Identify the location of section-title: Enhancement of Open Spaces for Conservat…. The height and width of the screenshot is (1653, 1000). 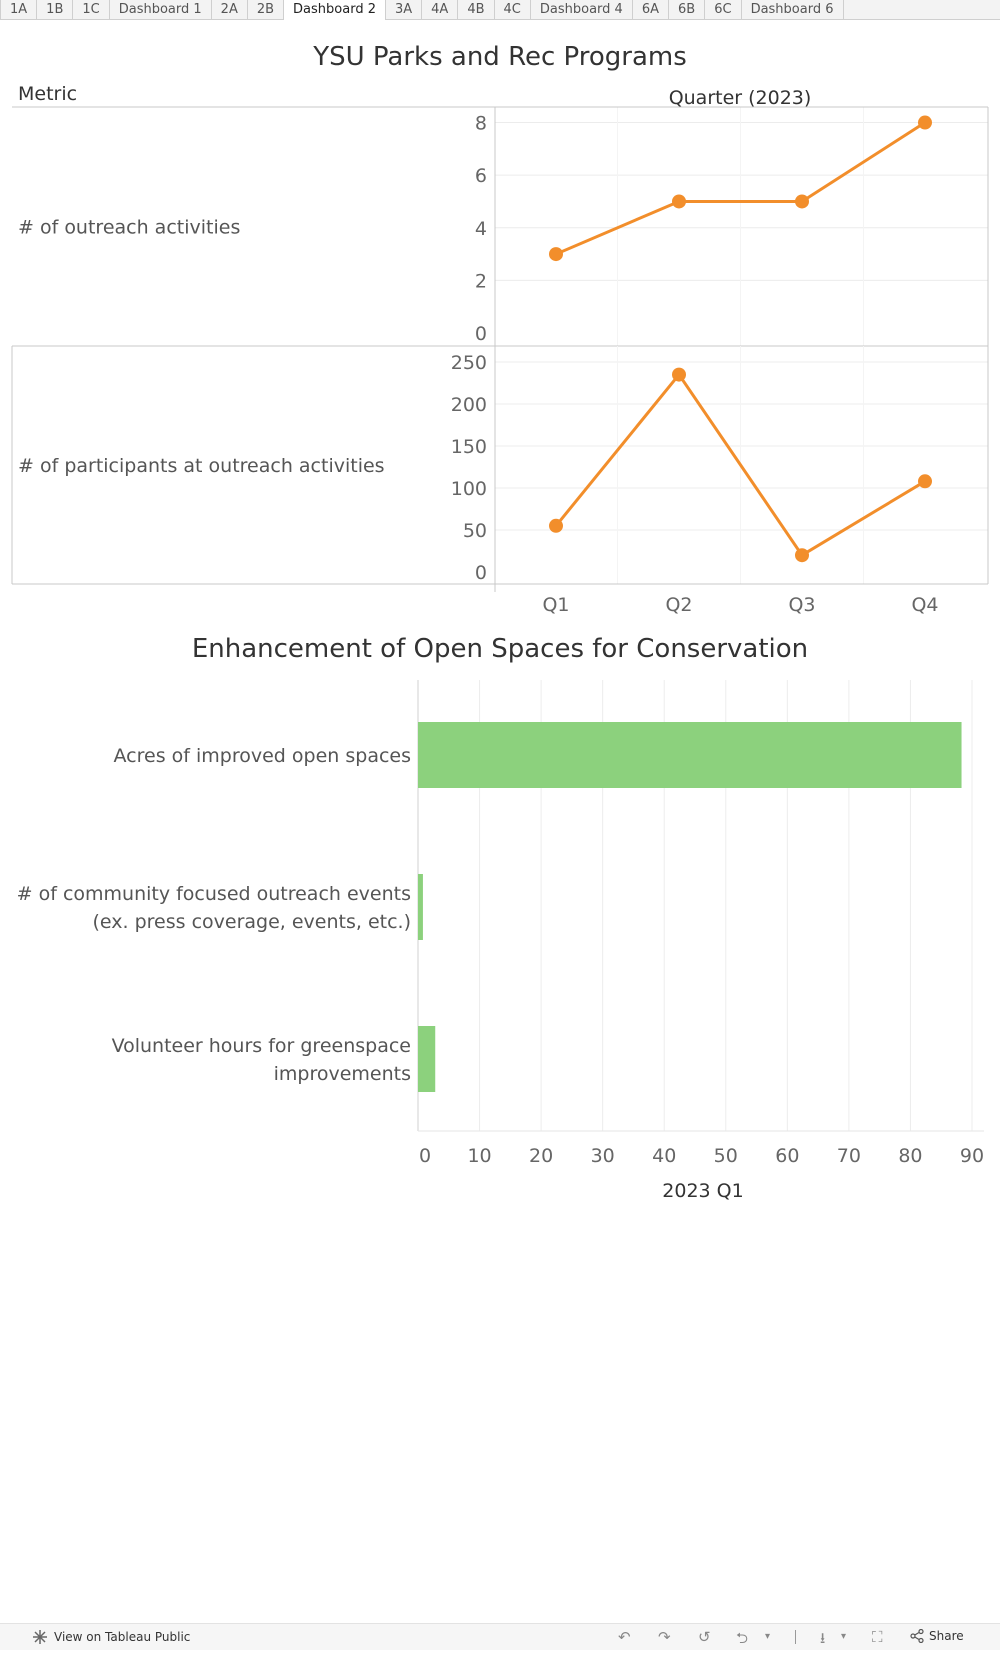
(500, 649).